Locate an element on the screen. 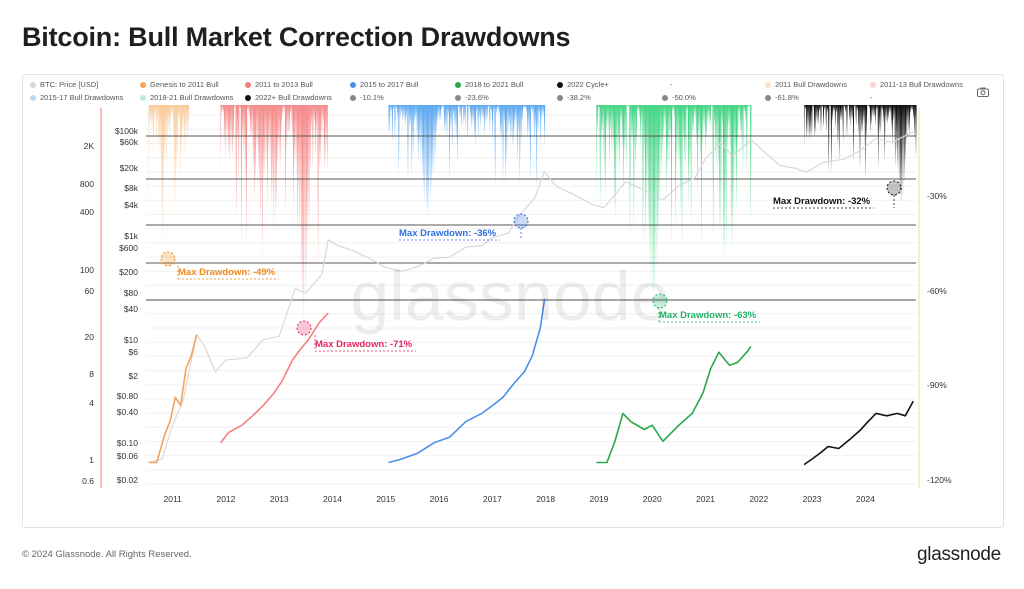  x-tick-label: 2014 is located at coordinates (332, 499).